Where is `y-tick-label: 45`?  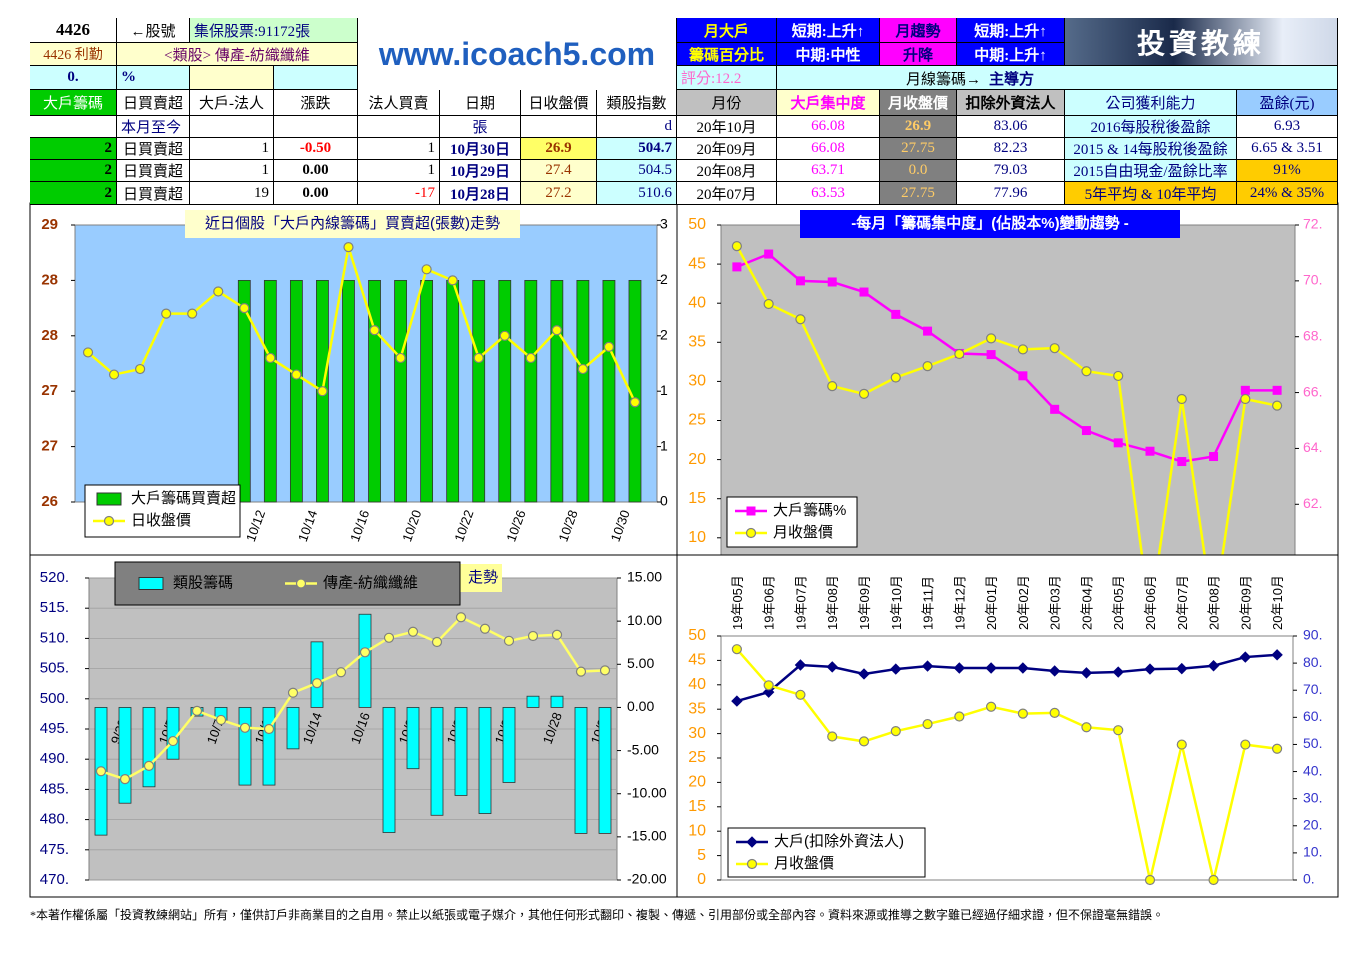
y-tick-label: 45 is located at coordinates (697, 263).